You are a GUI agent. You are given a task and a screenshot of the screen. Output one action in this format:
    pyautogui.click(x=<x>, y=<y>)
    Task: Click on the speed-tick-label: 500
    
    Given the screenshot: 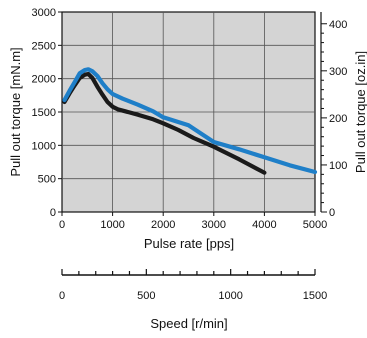 What is the action you would take?
    pyautogui.click(x=146, y=296)
    